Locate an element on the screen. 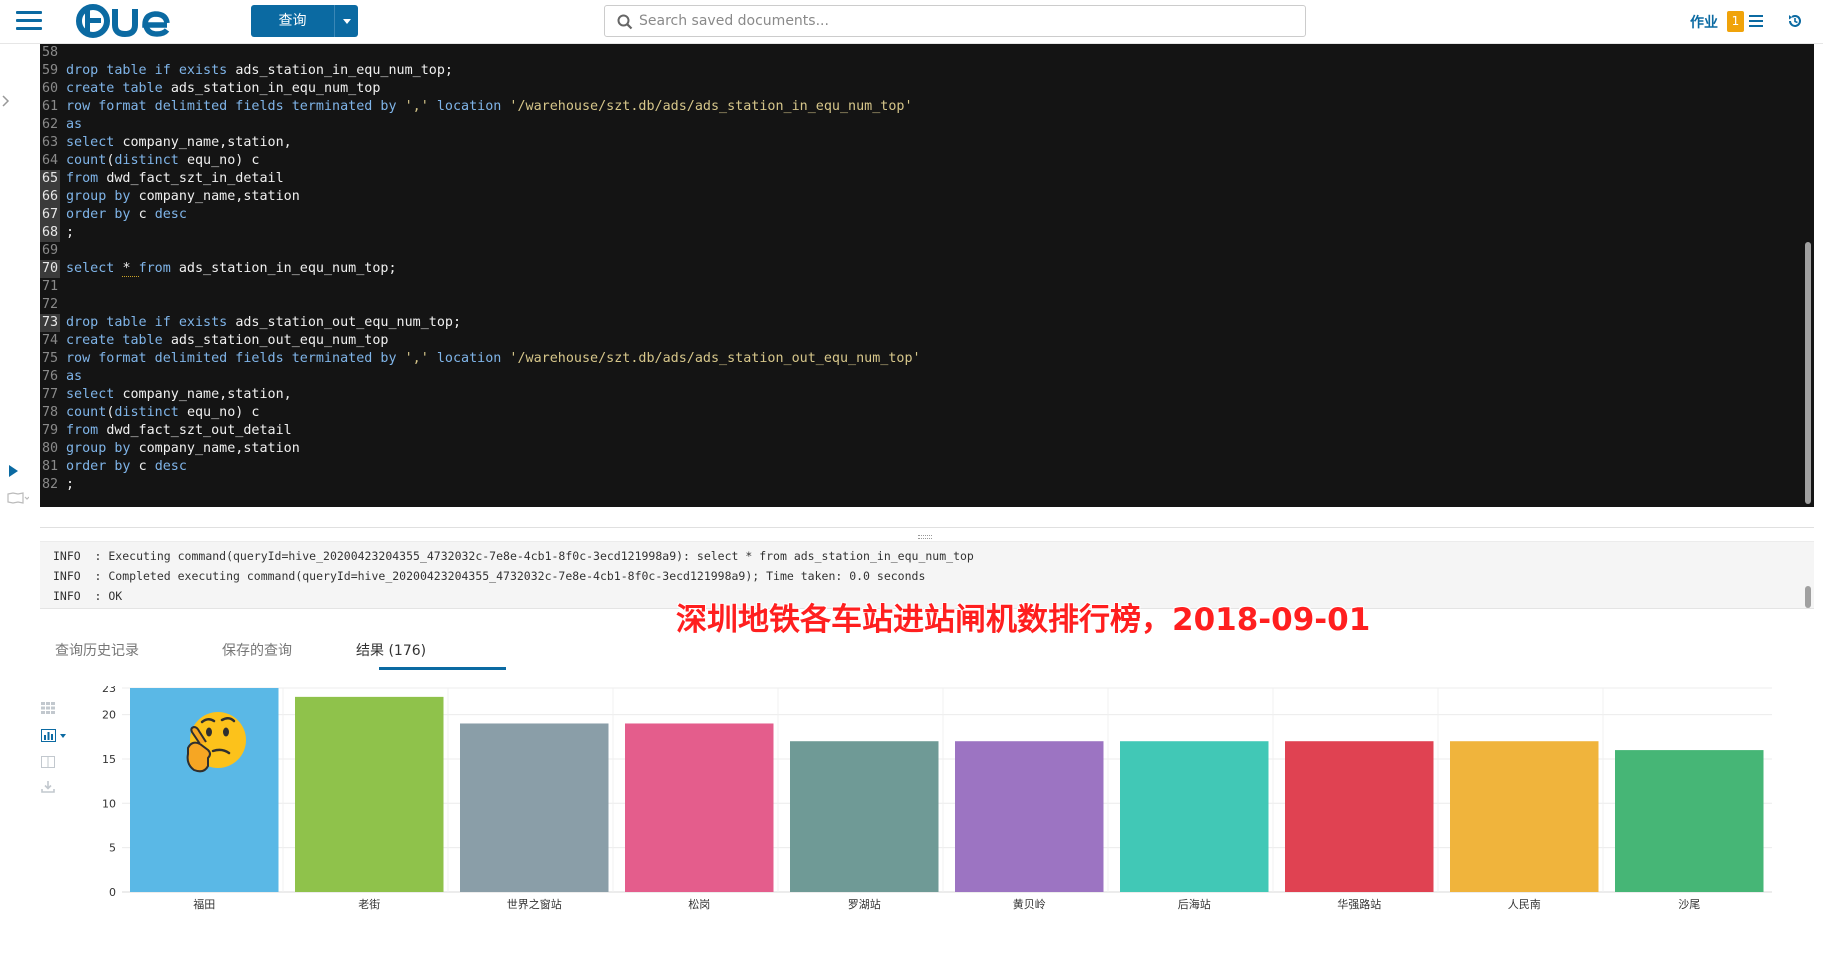 The image size is (1823, 975). code-line: 79 from dwd_fact_szt_out_detail is located at coordinates (927, 431).